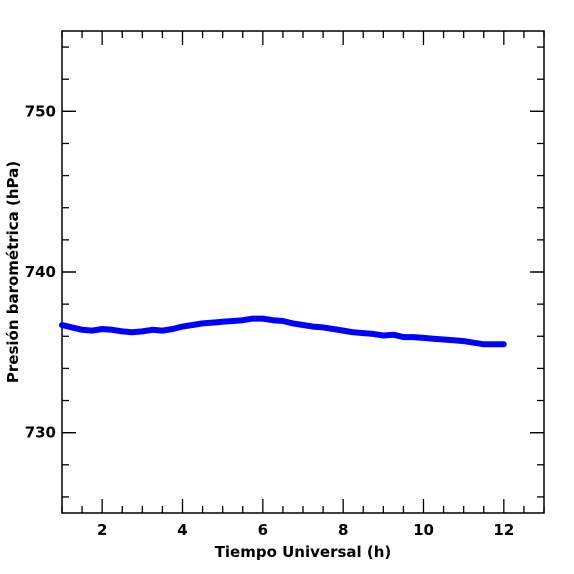 The height and width of the screenshot is (574, 574). I want to click on y-tick-labels: 730 740 750, so click(40, 271).